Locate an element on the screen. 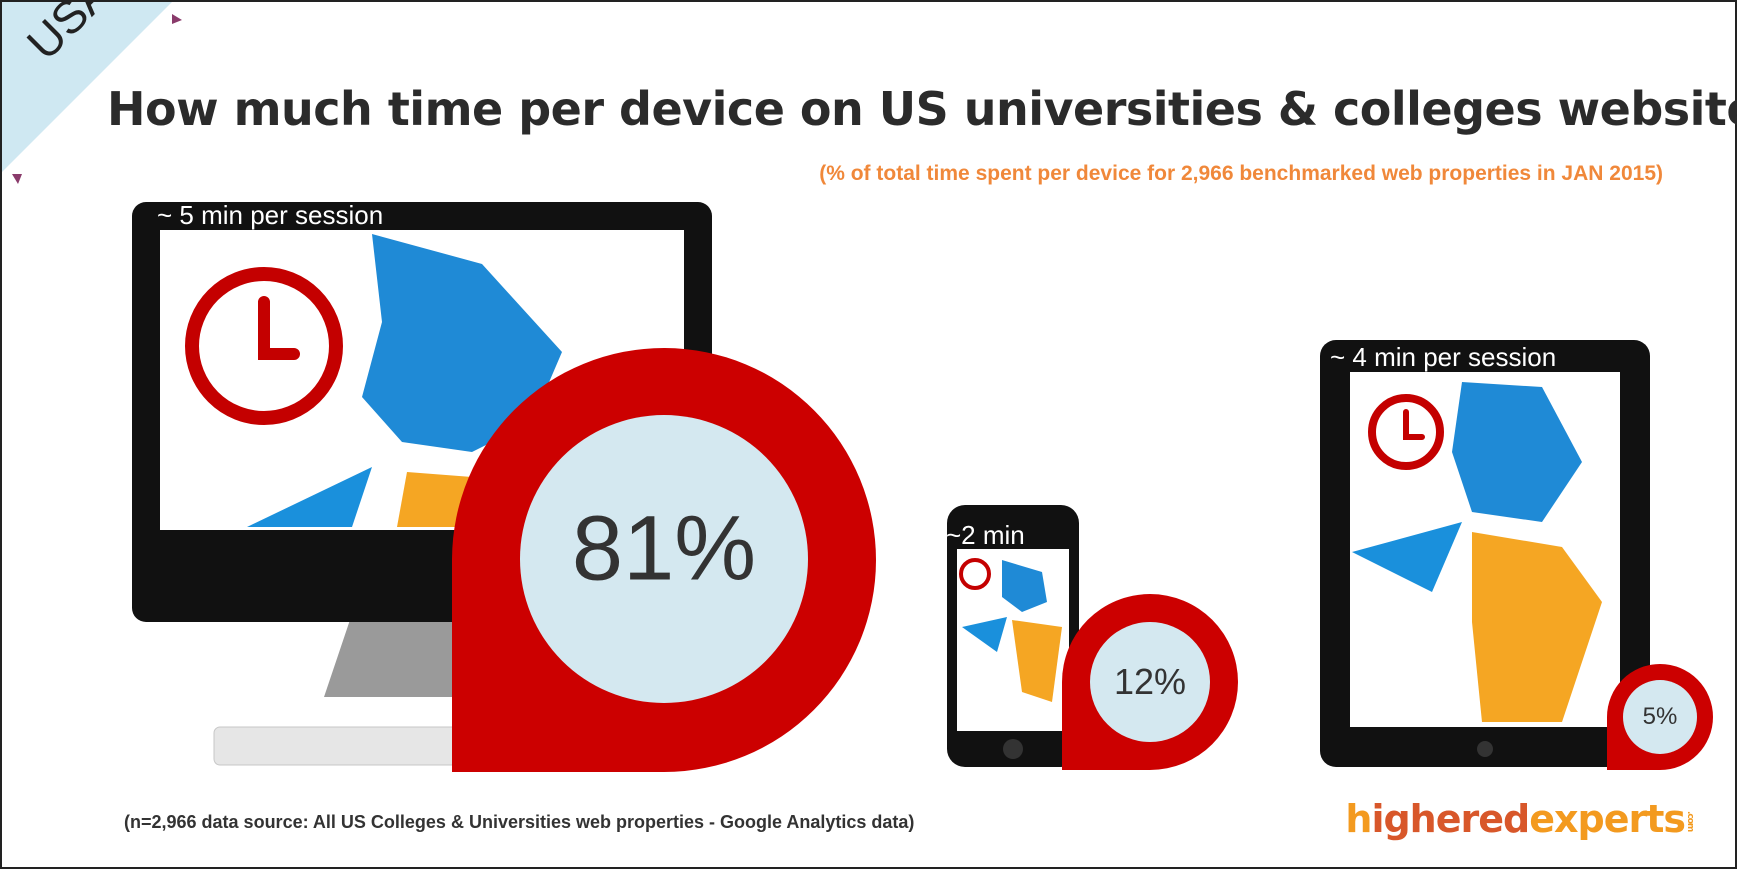  phone-device is located at coordinates (1013, 636).